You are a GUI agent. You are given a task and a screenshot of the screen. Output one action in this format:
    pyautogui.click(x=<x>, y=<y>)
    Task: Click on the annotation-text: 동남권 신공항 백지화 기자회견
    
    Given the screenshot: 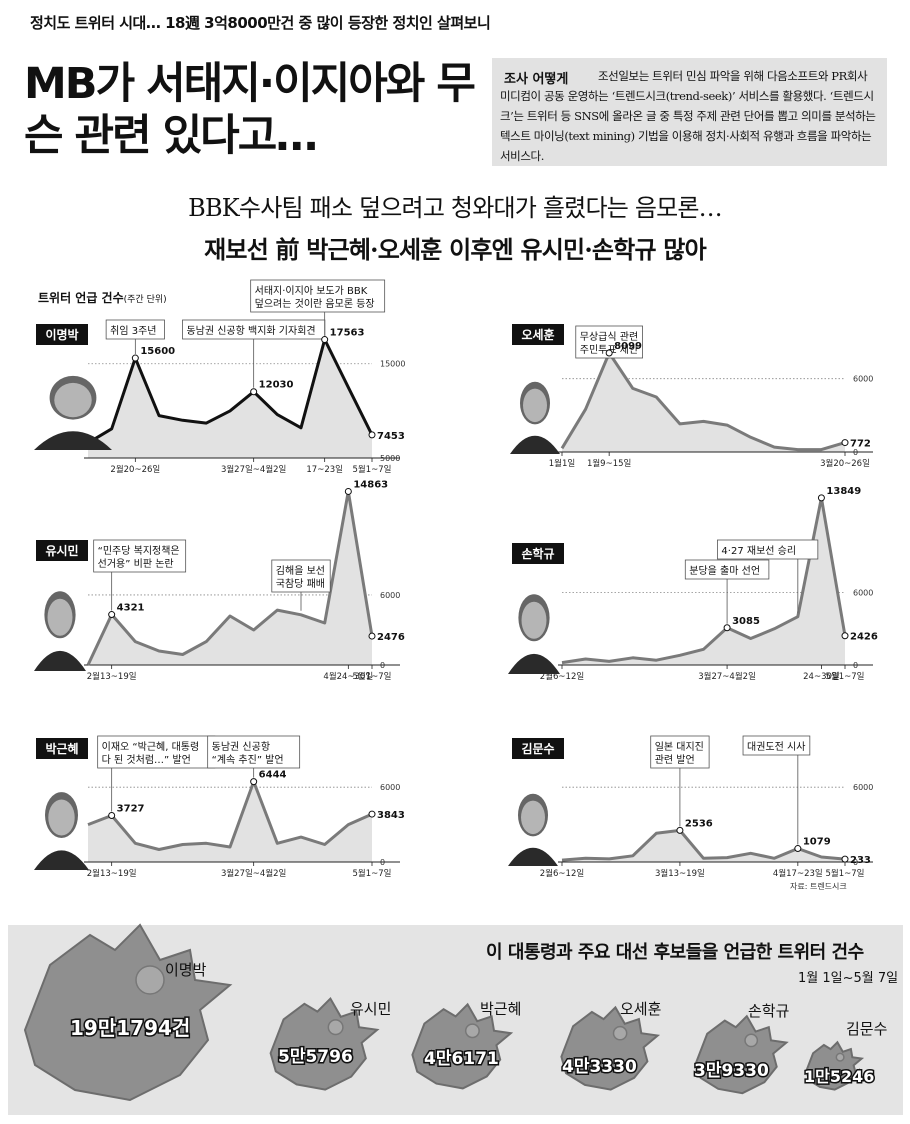 What is the action you would take?
    pyautogui.click(x=250, y=331)
    